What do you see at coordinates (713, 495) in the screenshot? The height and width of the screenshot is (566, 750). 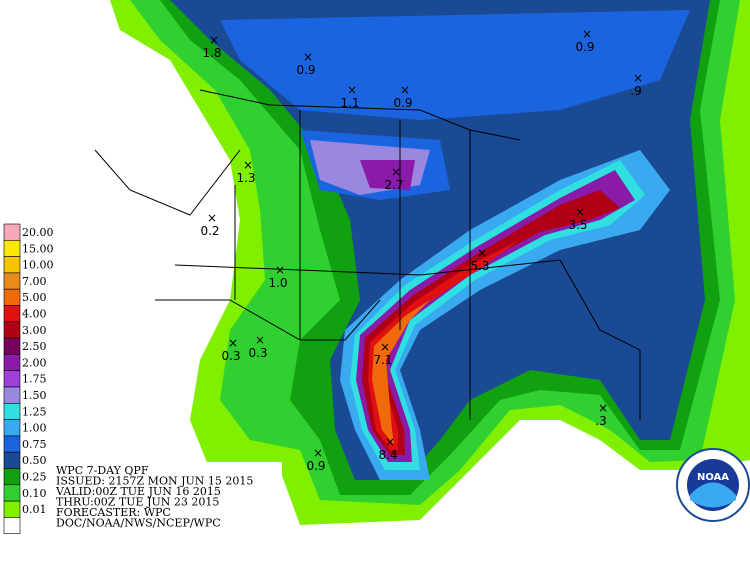 I see `logo-wave` at bounding box center [713, 495].